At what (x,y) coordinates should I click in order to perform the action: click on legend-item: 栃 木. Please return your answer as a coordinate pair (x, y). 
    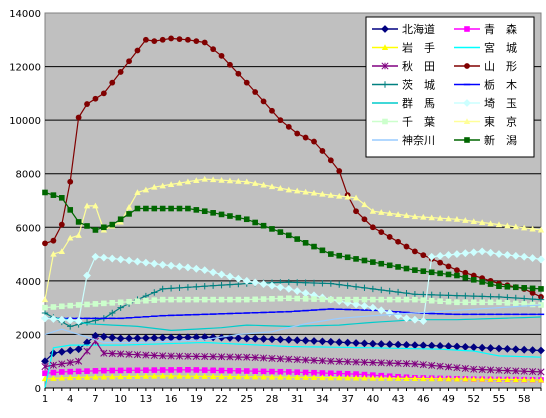
    Looking at the image, I should click on (485, 85).